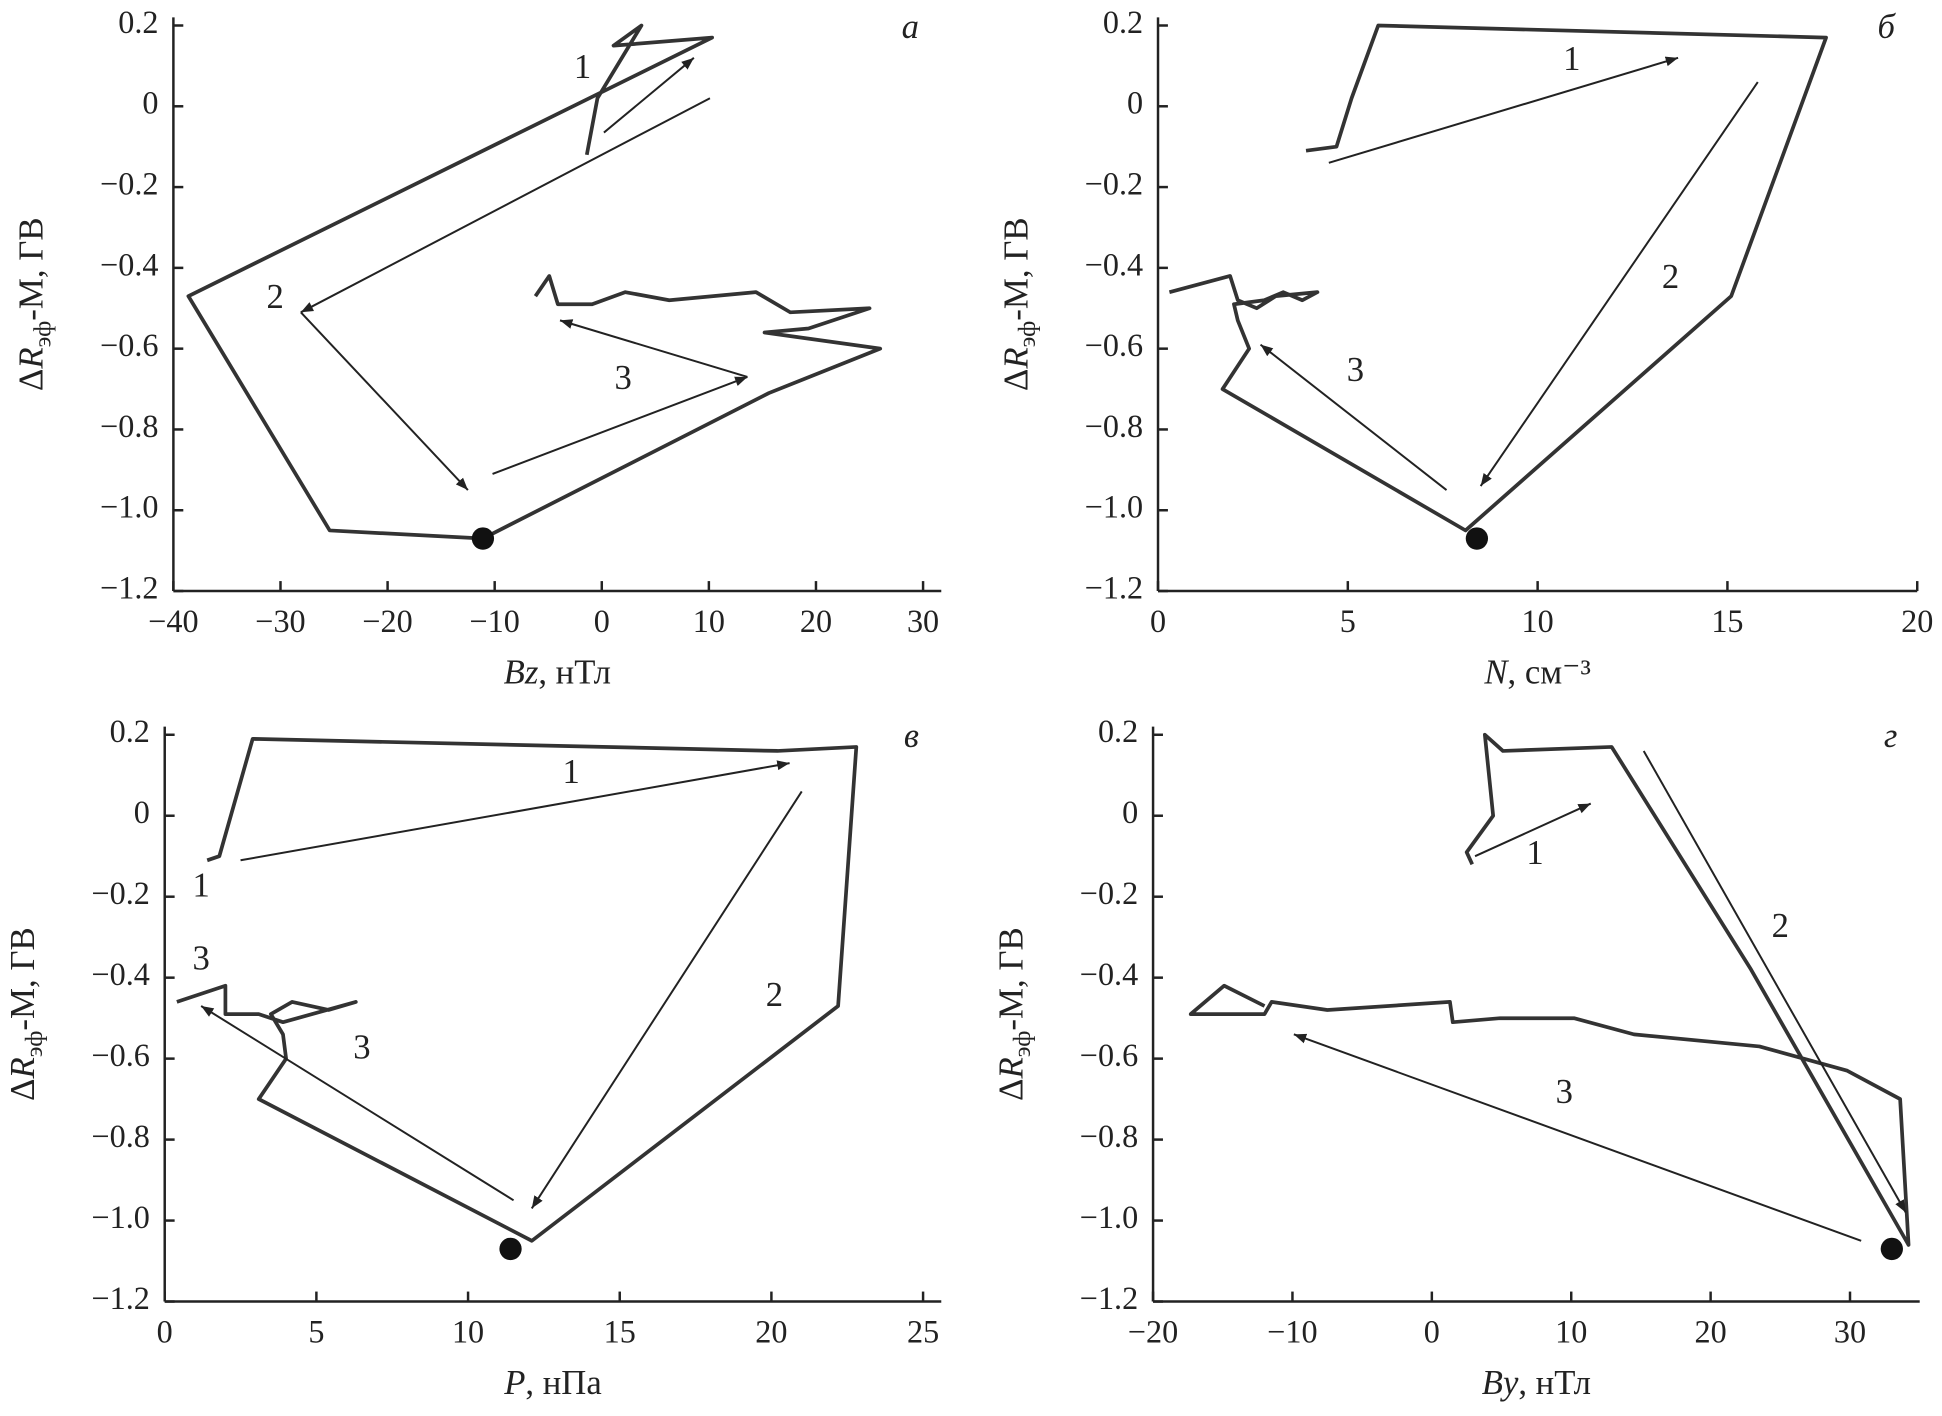  I want to click on x-axis-label: By, нТл, so click(1536, 1382).